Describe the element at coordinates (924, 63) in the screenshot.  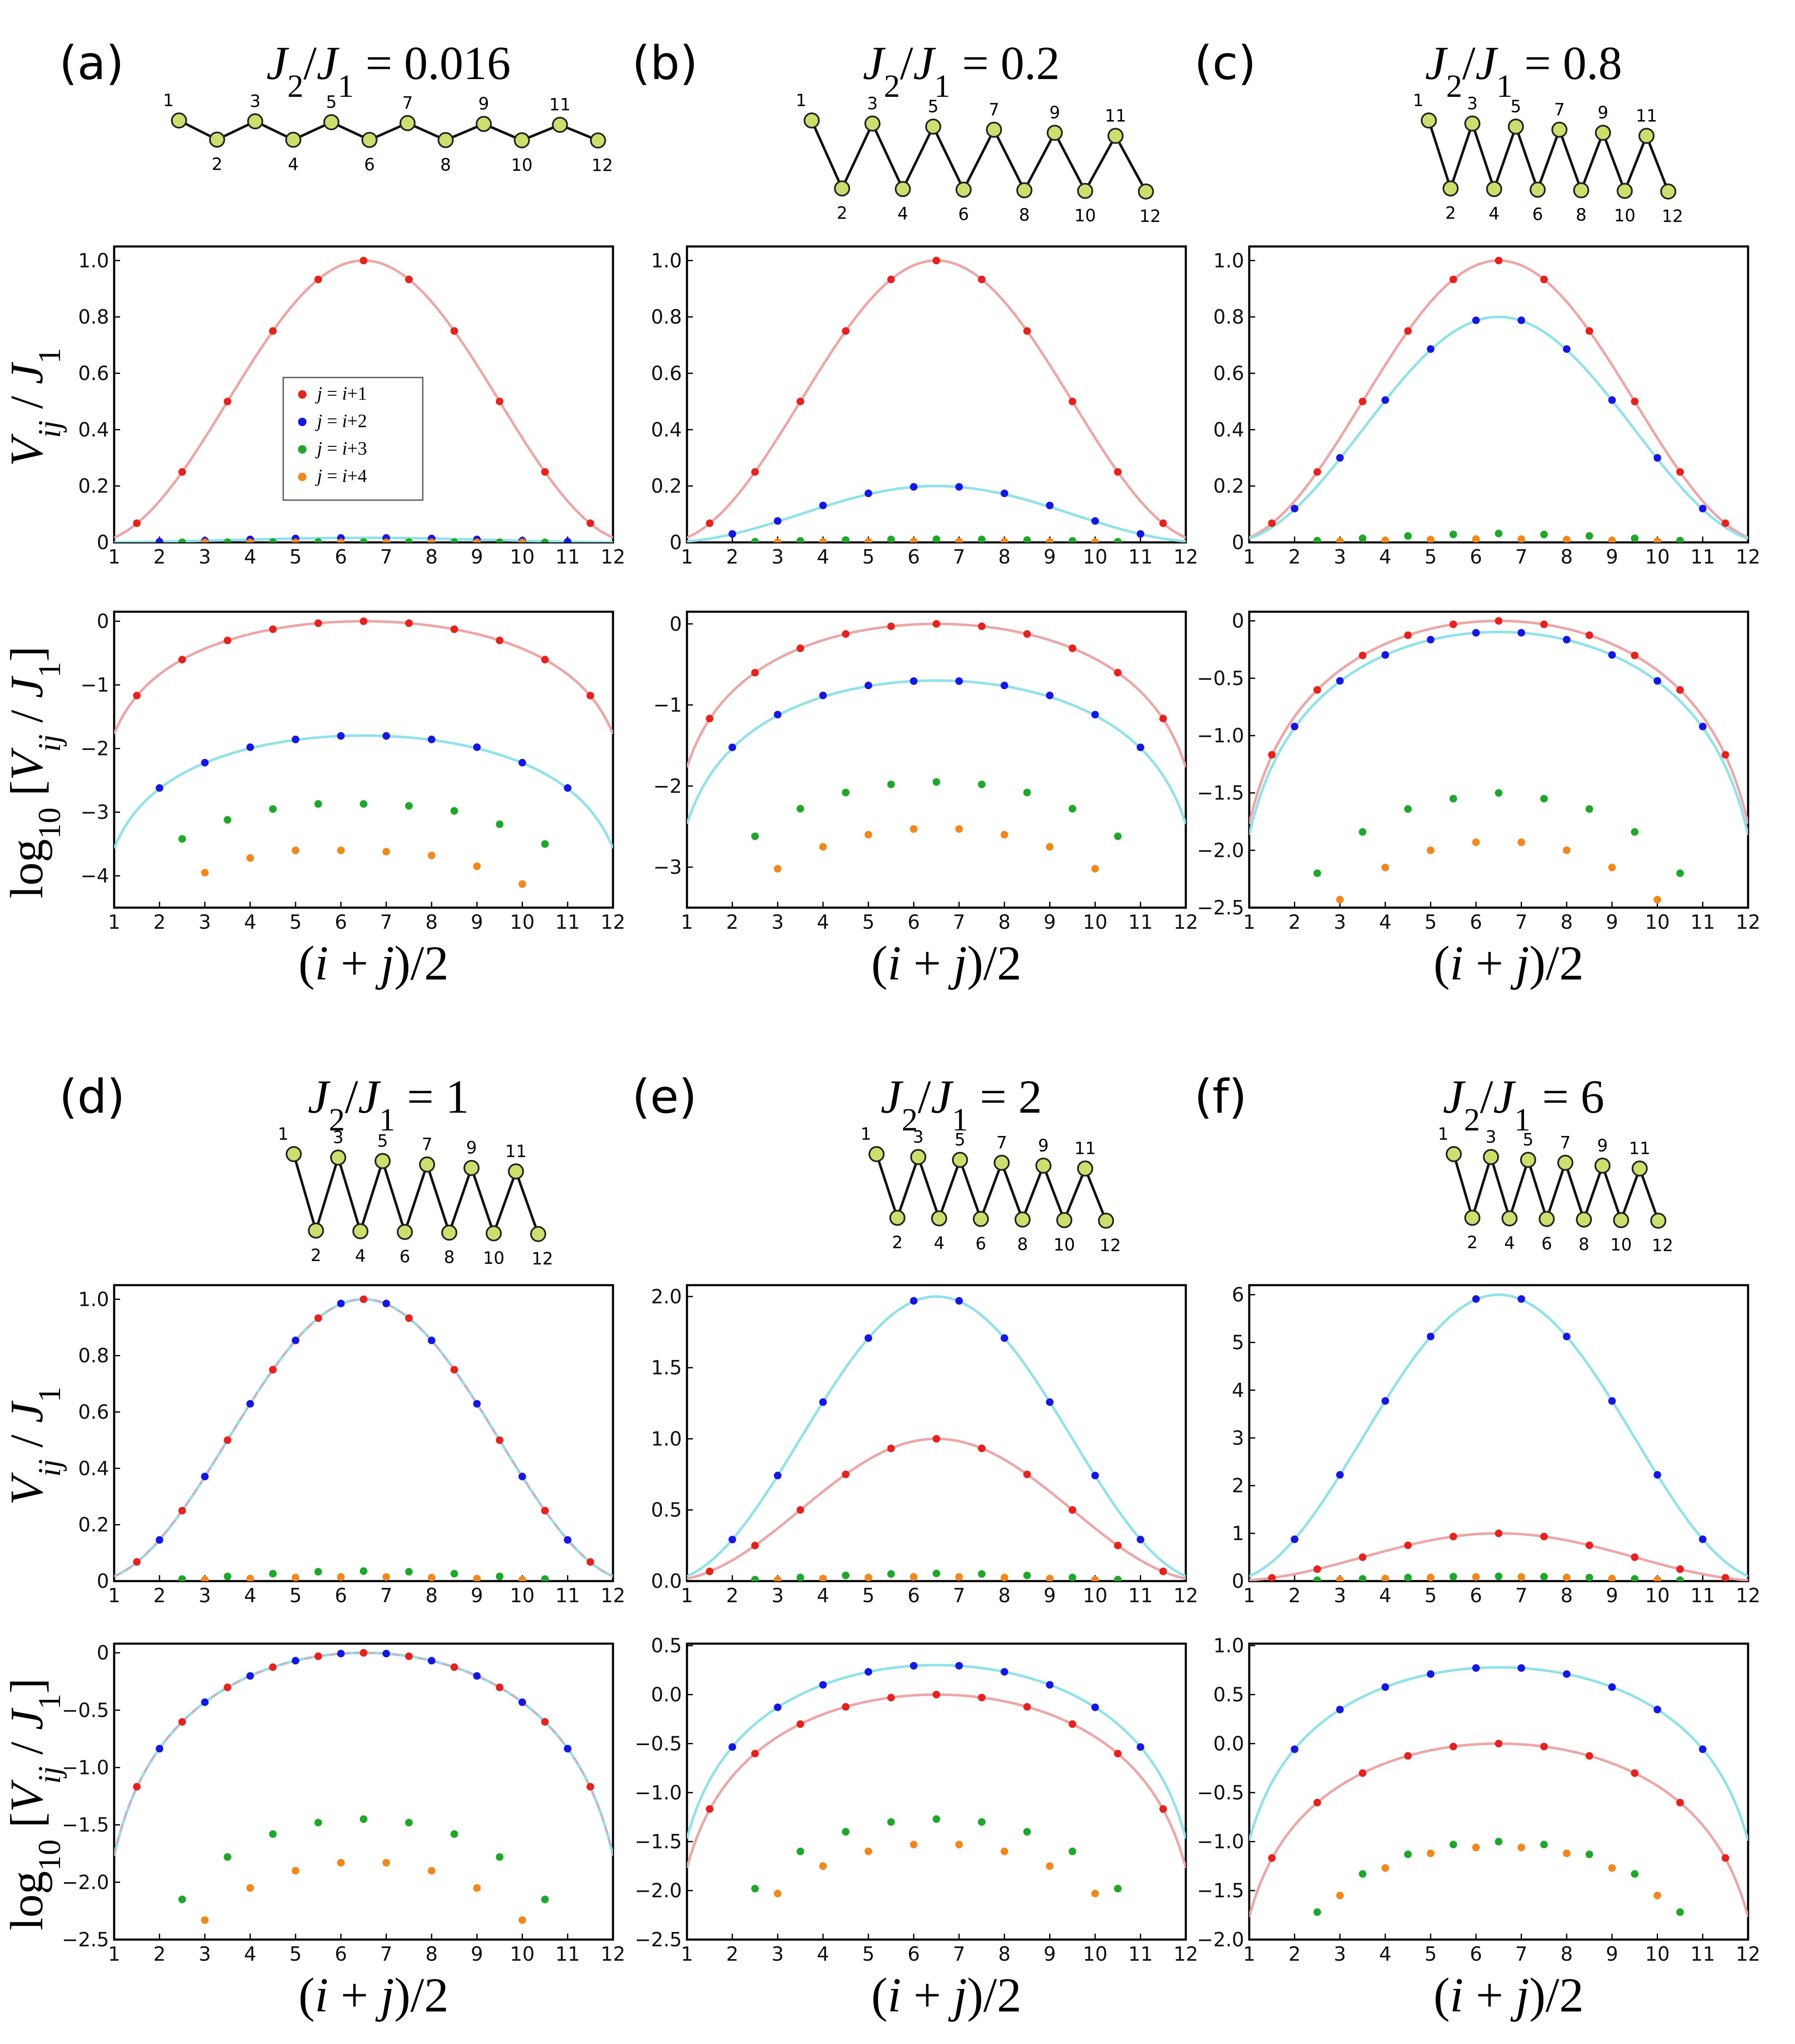
I see `panel-title-part: J` at that location.